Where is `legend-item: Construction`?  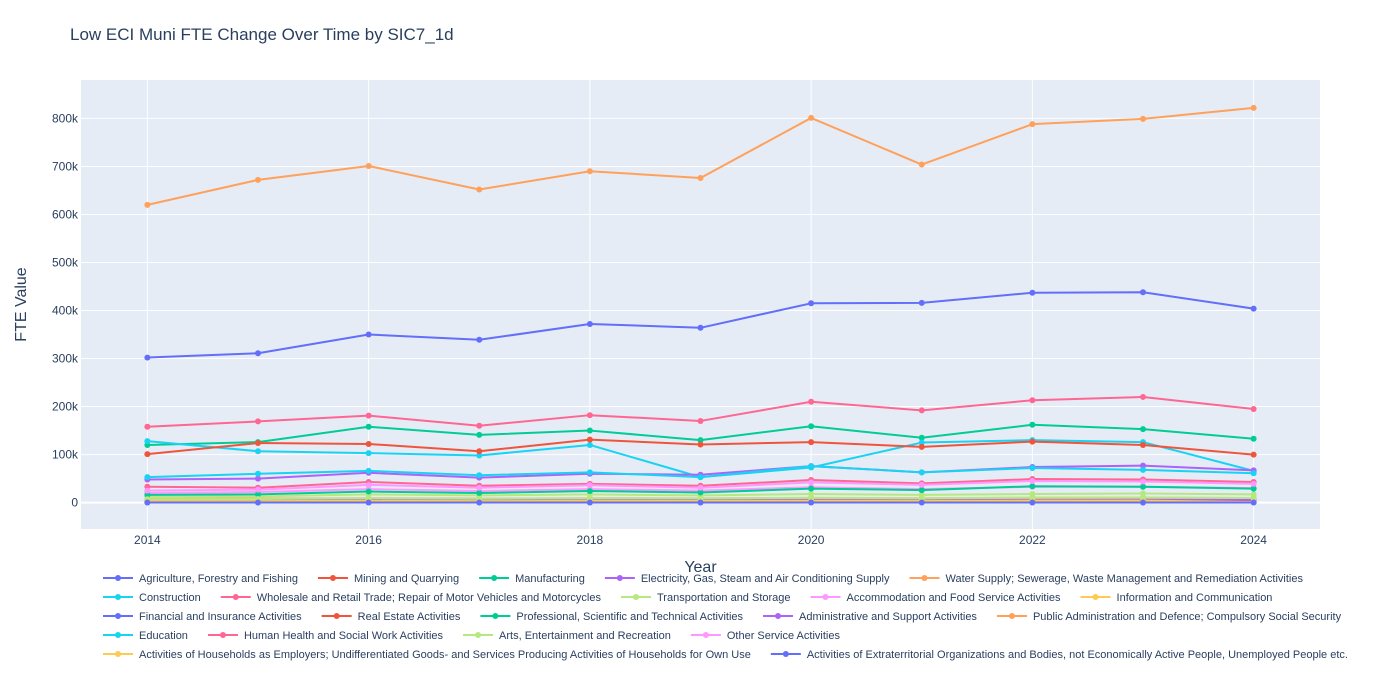
legend-item: Construction is located at coordinates (152, 598).